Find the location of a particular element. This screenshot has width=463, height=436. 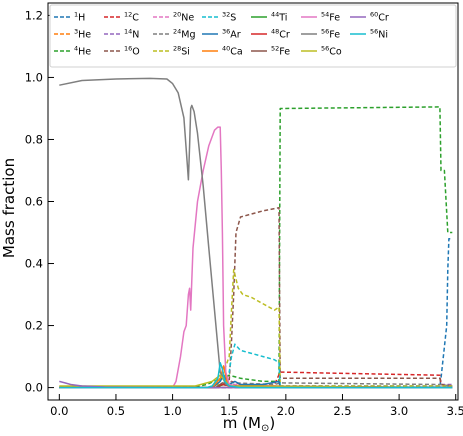

y-tick-label: 0.2 is located at coordinates (34, 326).